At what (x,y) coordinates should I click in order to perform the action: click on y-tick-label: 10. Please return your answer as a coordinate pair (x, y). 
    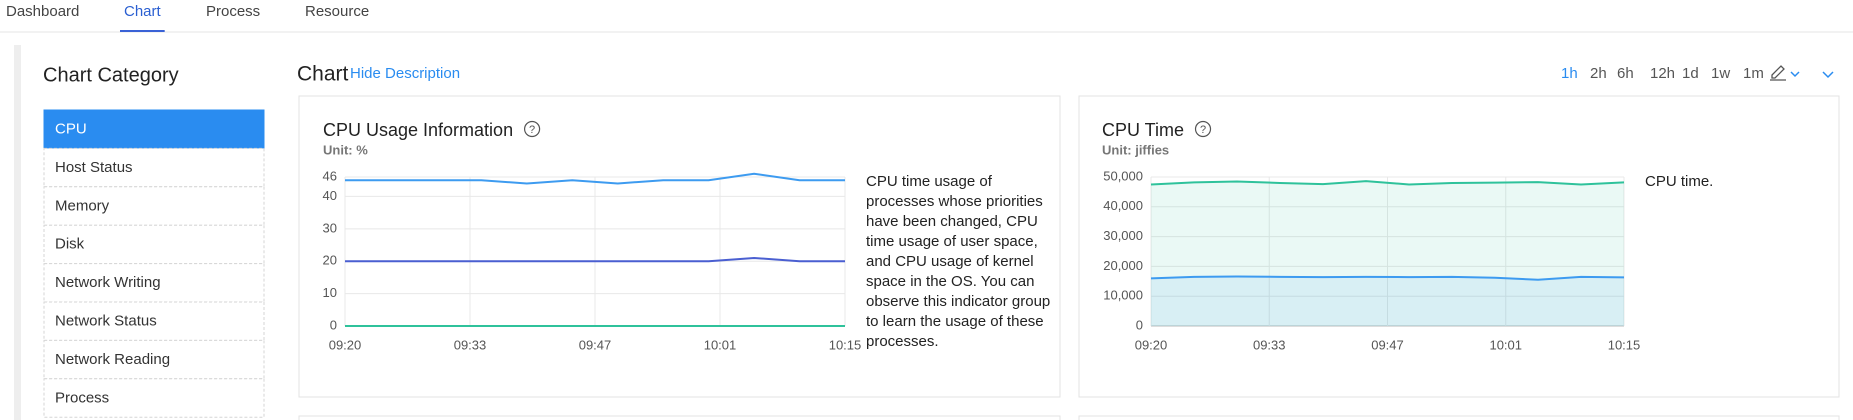
    Looking at the image, I should click on (330, 292).